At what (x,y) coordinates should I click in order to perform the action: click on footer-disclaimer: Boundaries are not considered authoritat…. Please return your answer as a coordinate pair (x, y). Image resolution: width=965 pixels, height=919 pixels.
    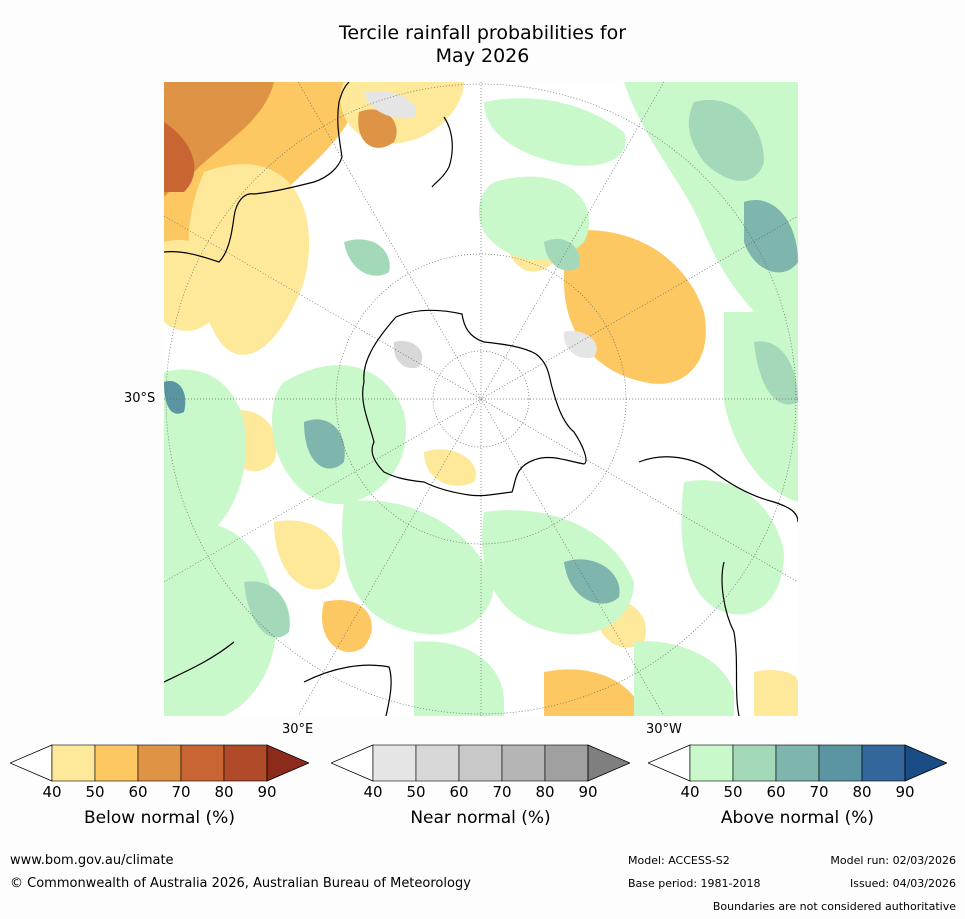
    Looking at the image, I should click on (834, 906).